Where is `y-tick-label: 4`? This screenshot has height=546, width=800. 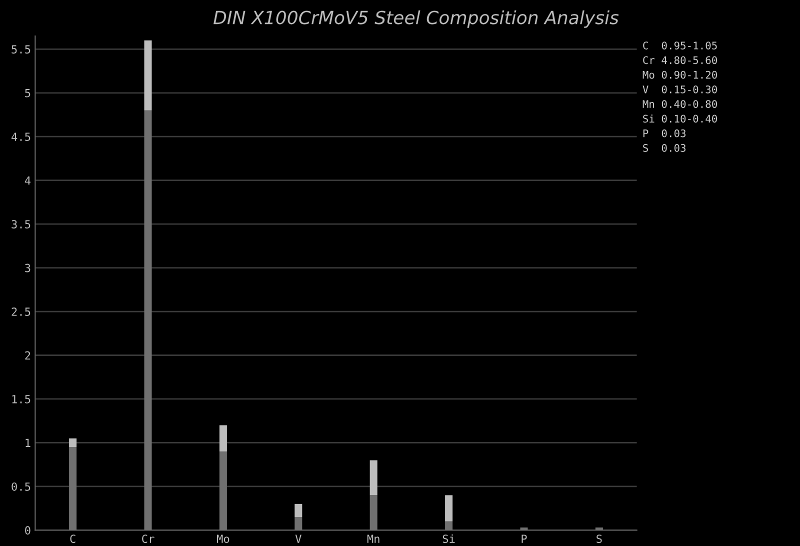
y-tick-label: 4 is located at coordinates (27, 180).